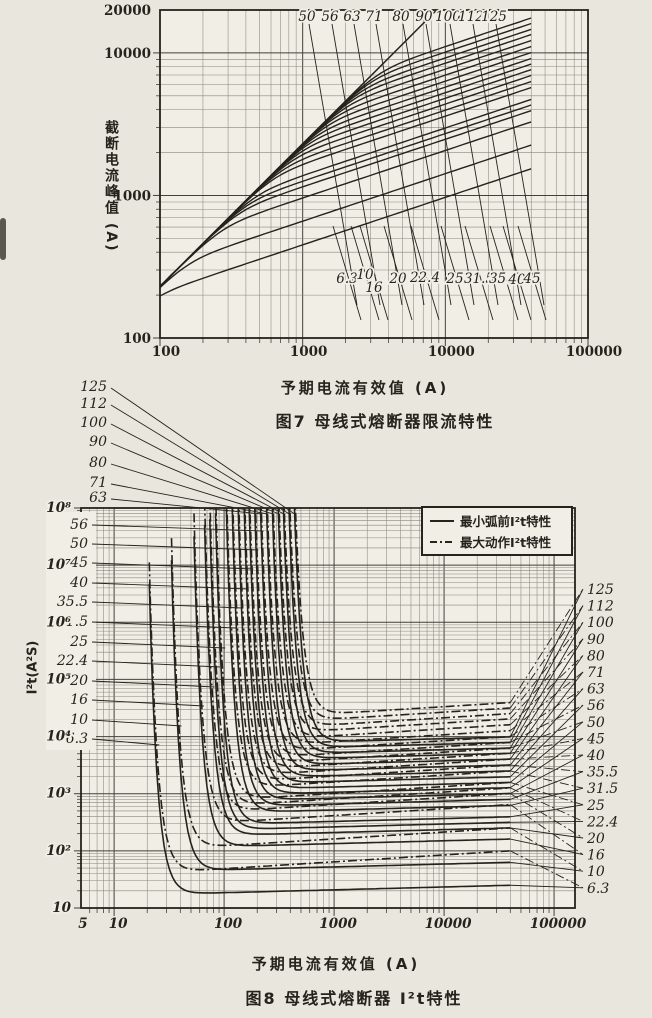 The image size is (652, 1018). What do you see at coordinates (79, 544) in the screenshot?
I see `fig8-left-label-50: 50` at bounding box center [79, 544].